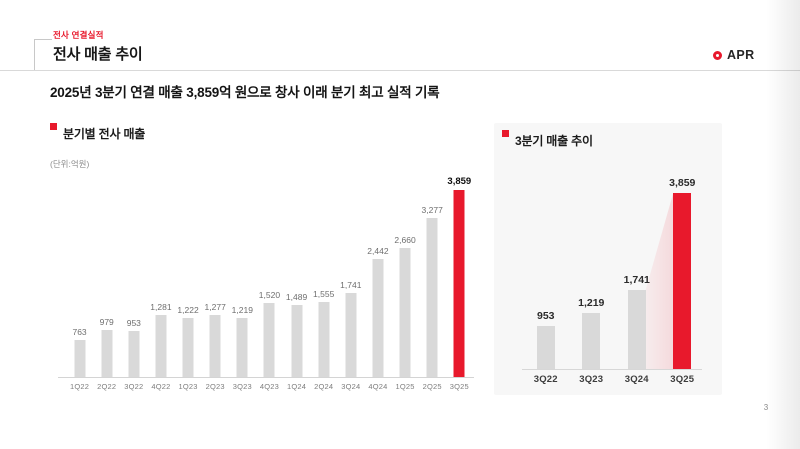 The height and width of the screenshot is (449, 800). I want to click on value-label-4q23: 1,520, so click(269, 295).